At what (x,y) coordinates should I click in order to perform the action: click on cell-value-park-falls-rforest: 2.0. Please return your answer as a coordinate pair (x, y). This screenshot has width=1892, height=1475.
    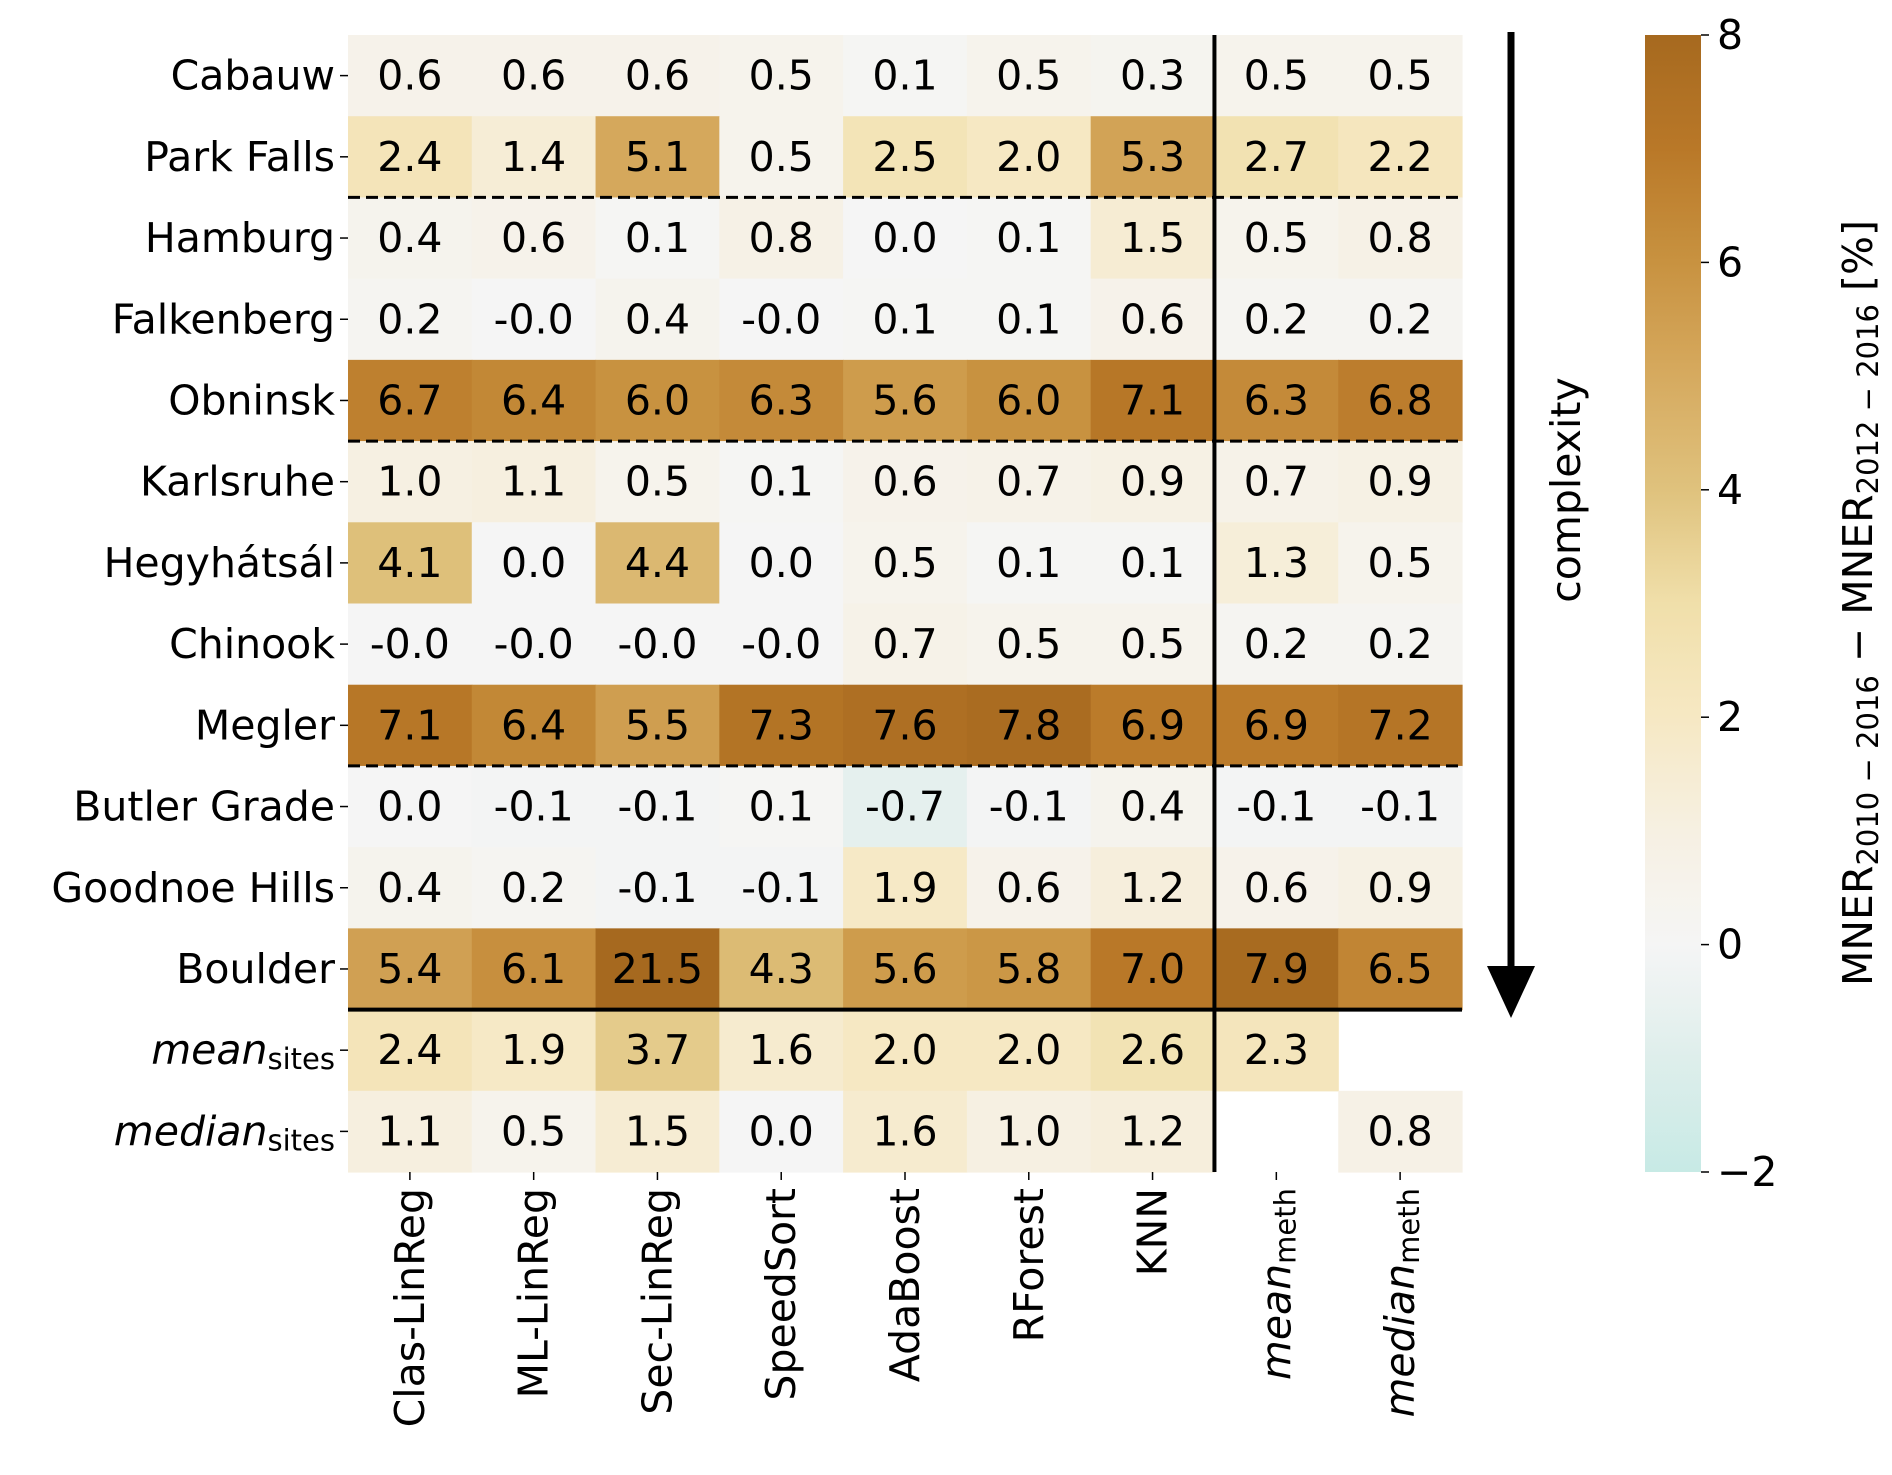
    Looking at the image, I should click on (1028, 157).